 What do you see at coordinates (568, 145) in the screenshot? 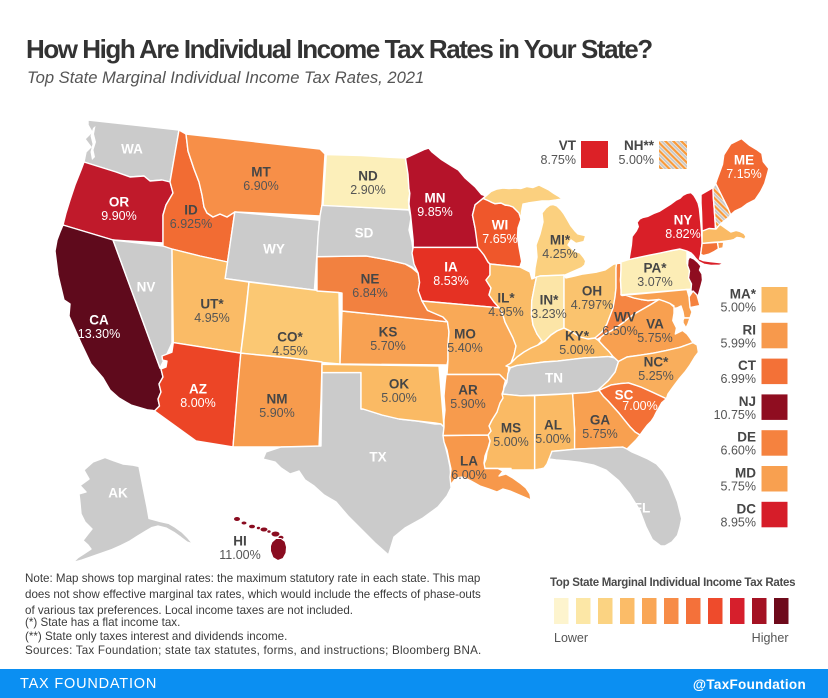
I see `svg-text: VT` at bounding box center [568, 145].